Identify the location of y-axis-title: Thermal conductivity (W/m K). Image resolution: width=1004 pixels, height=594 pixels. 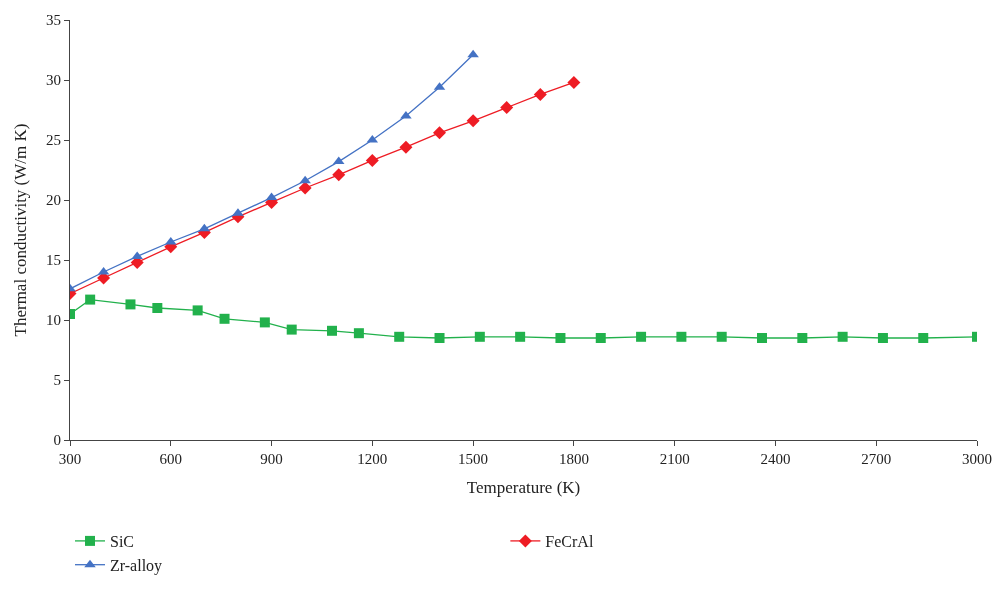
(20, 230).